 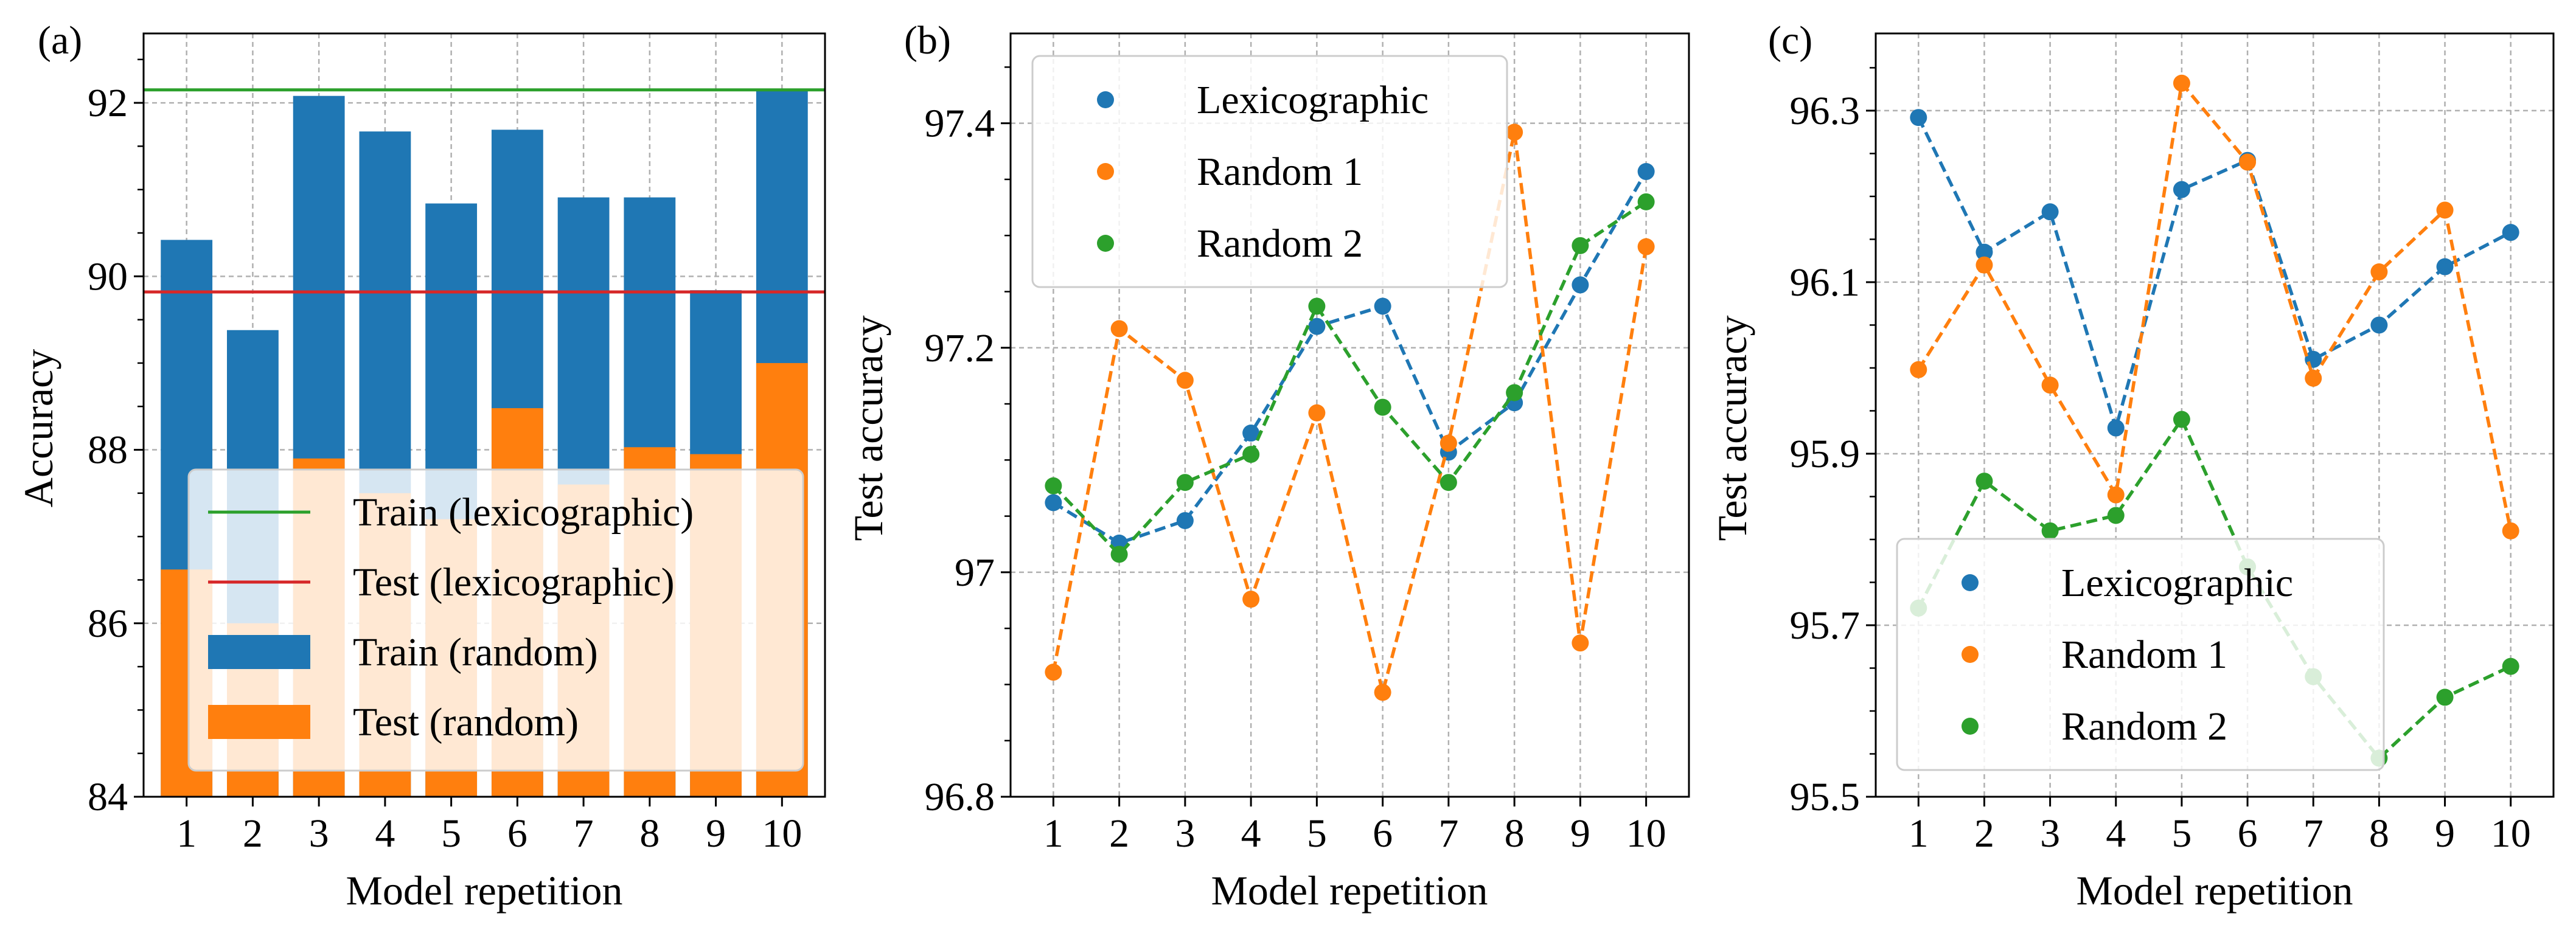 I want to click on panel-b-label: (b), so click(x=927, y=41).